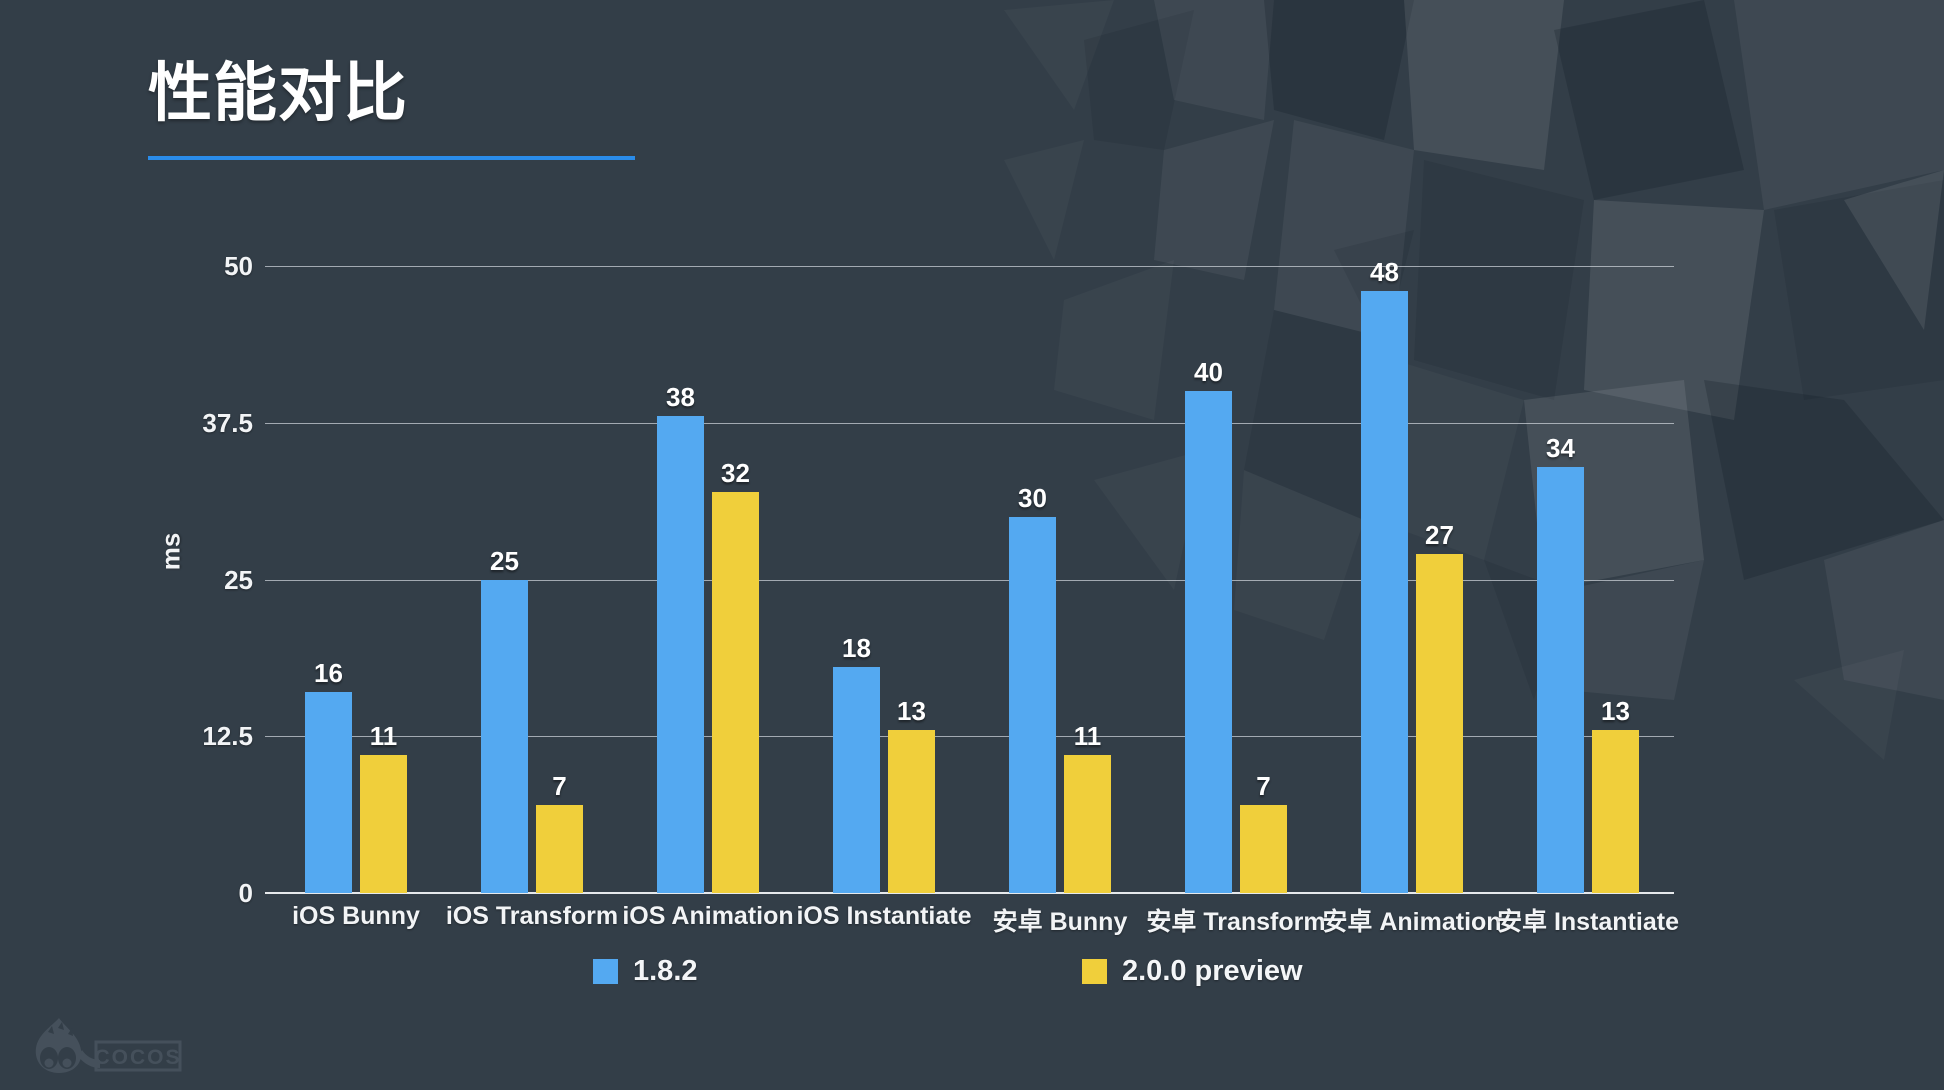 This screenshot has height=1090, width=1944. Describe the element at coordinates (605, 971) in the screenshot. I see `legend-swatch-v1` at that location.